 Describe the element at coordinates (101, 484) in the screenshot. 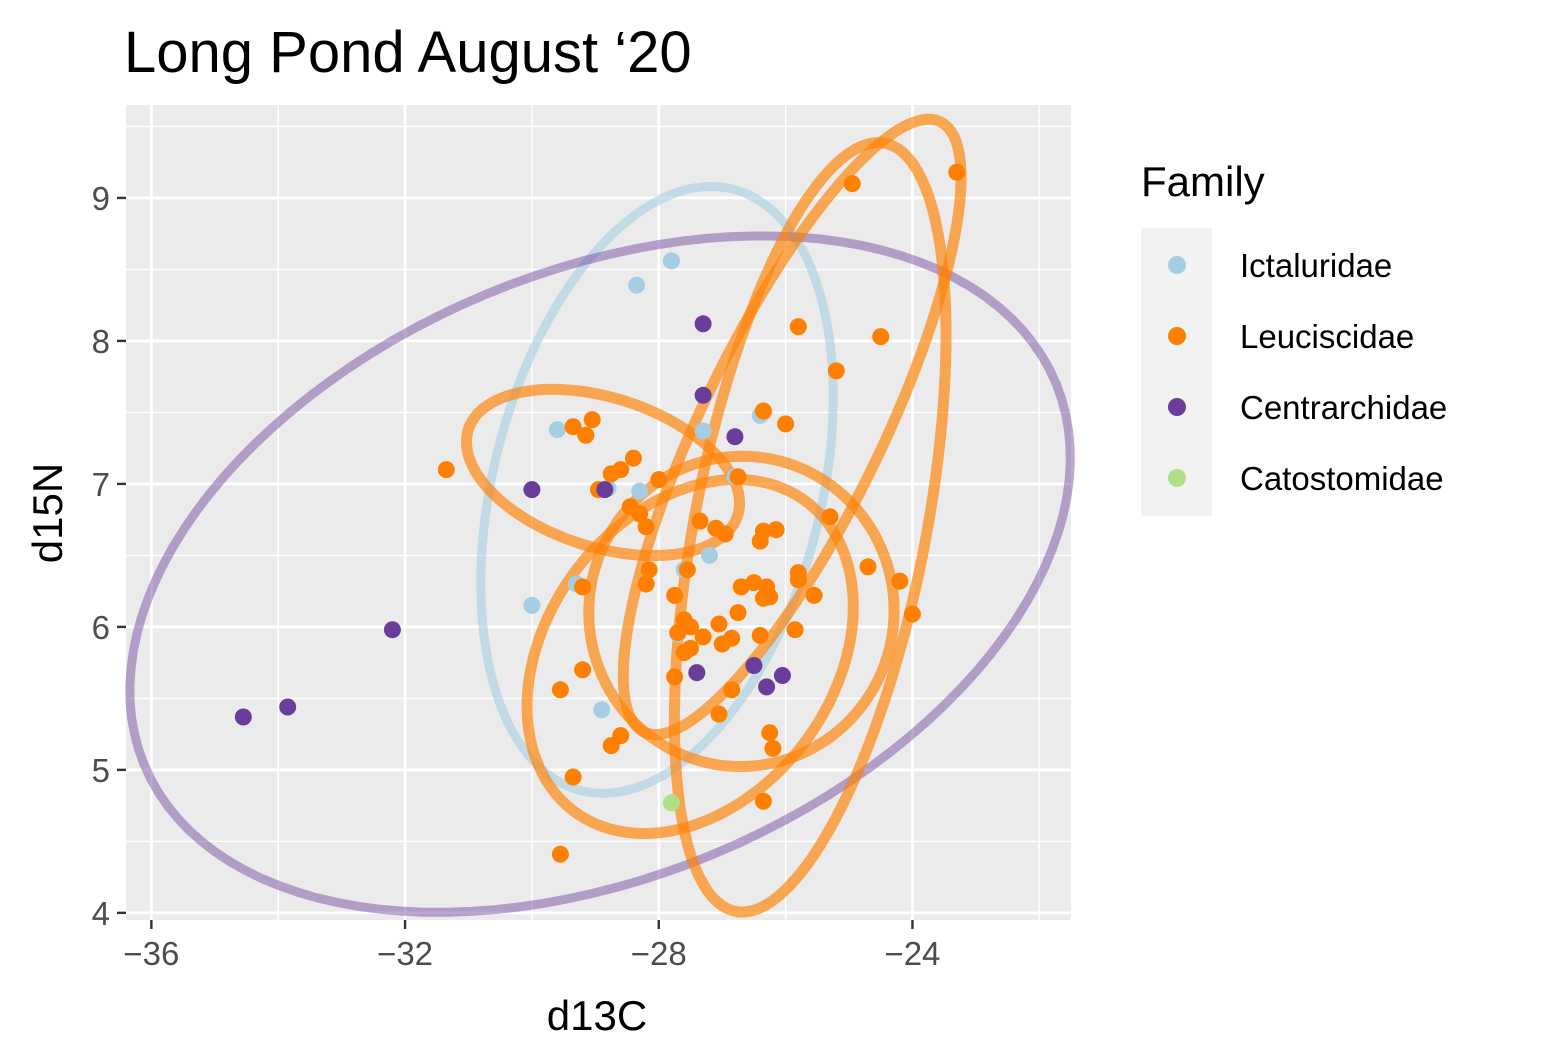

I see `y-tick-label: 7` at that location.